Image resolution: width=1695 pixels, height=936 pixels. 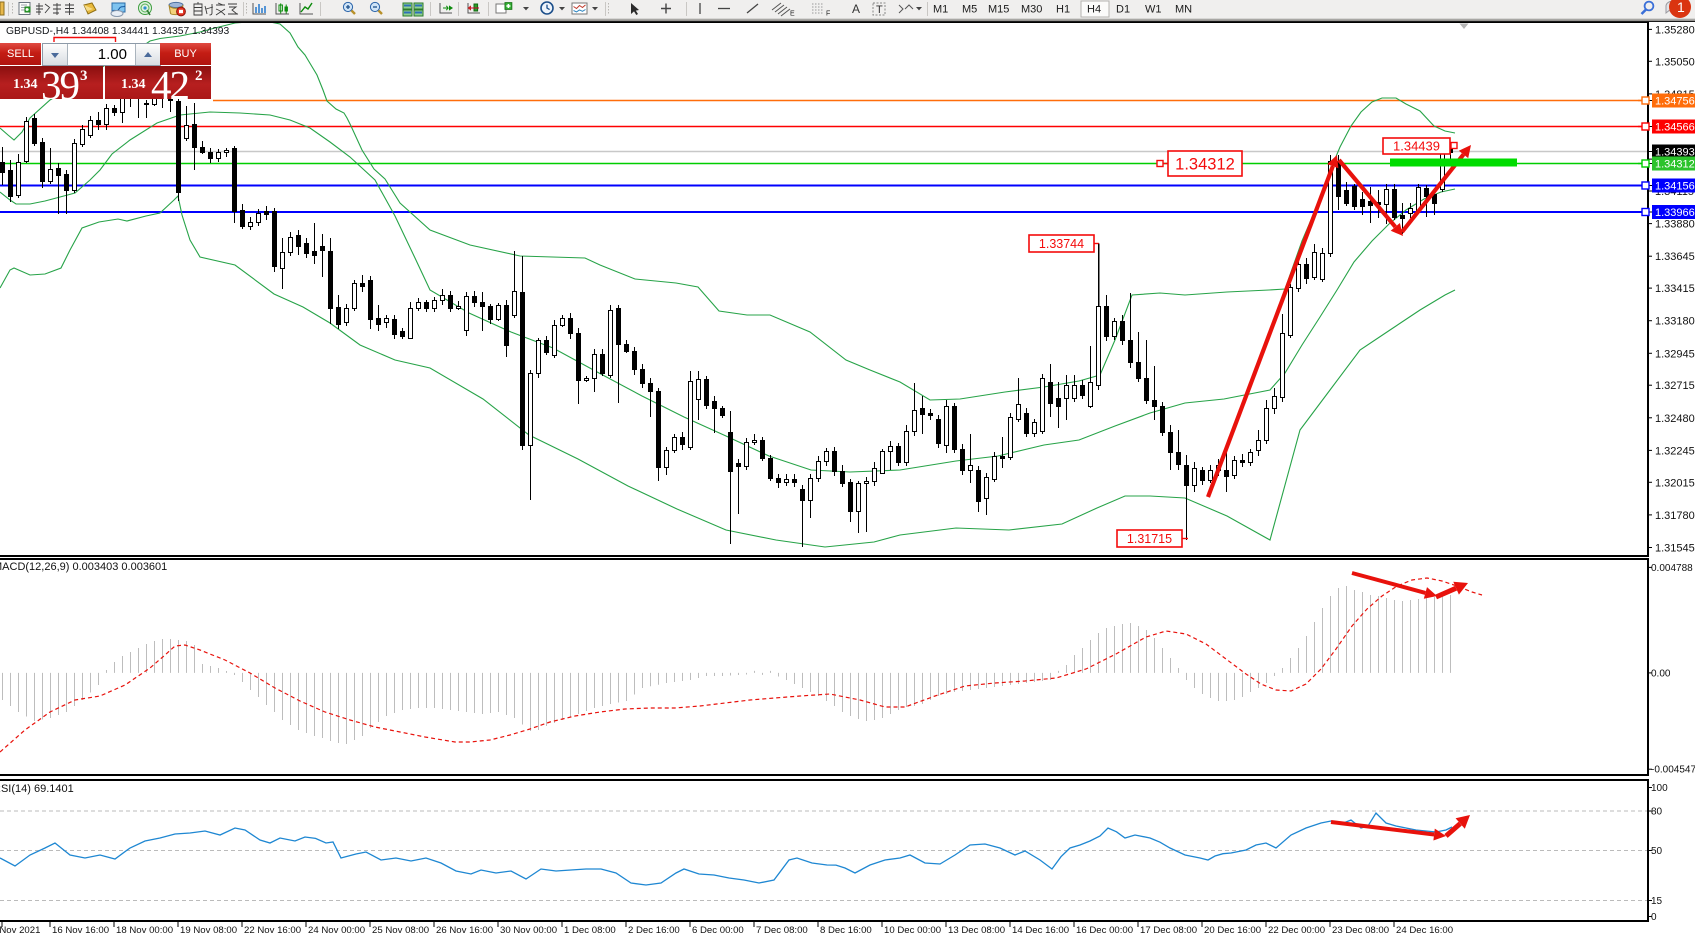 I want to click on svg-text: 1.34756, so click(x=1675, y=102).